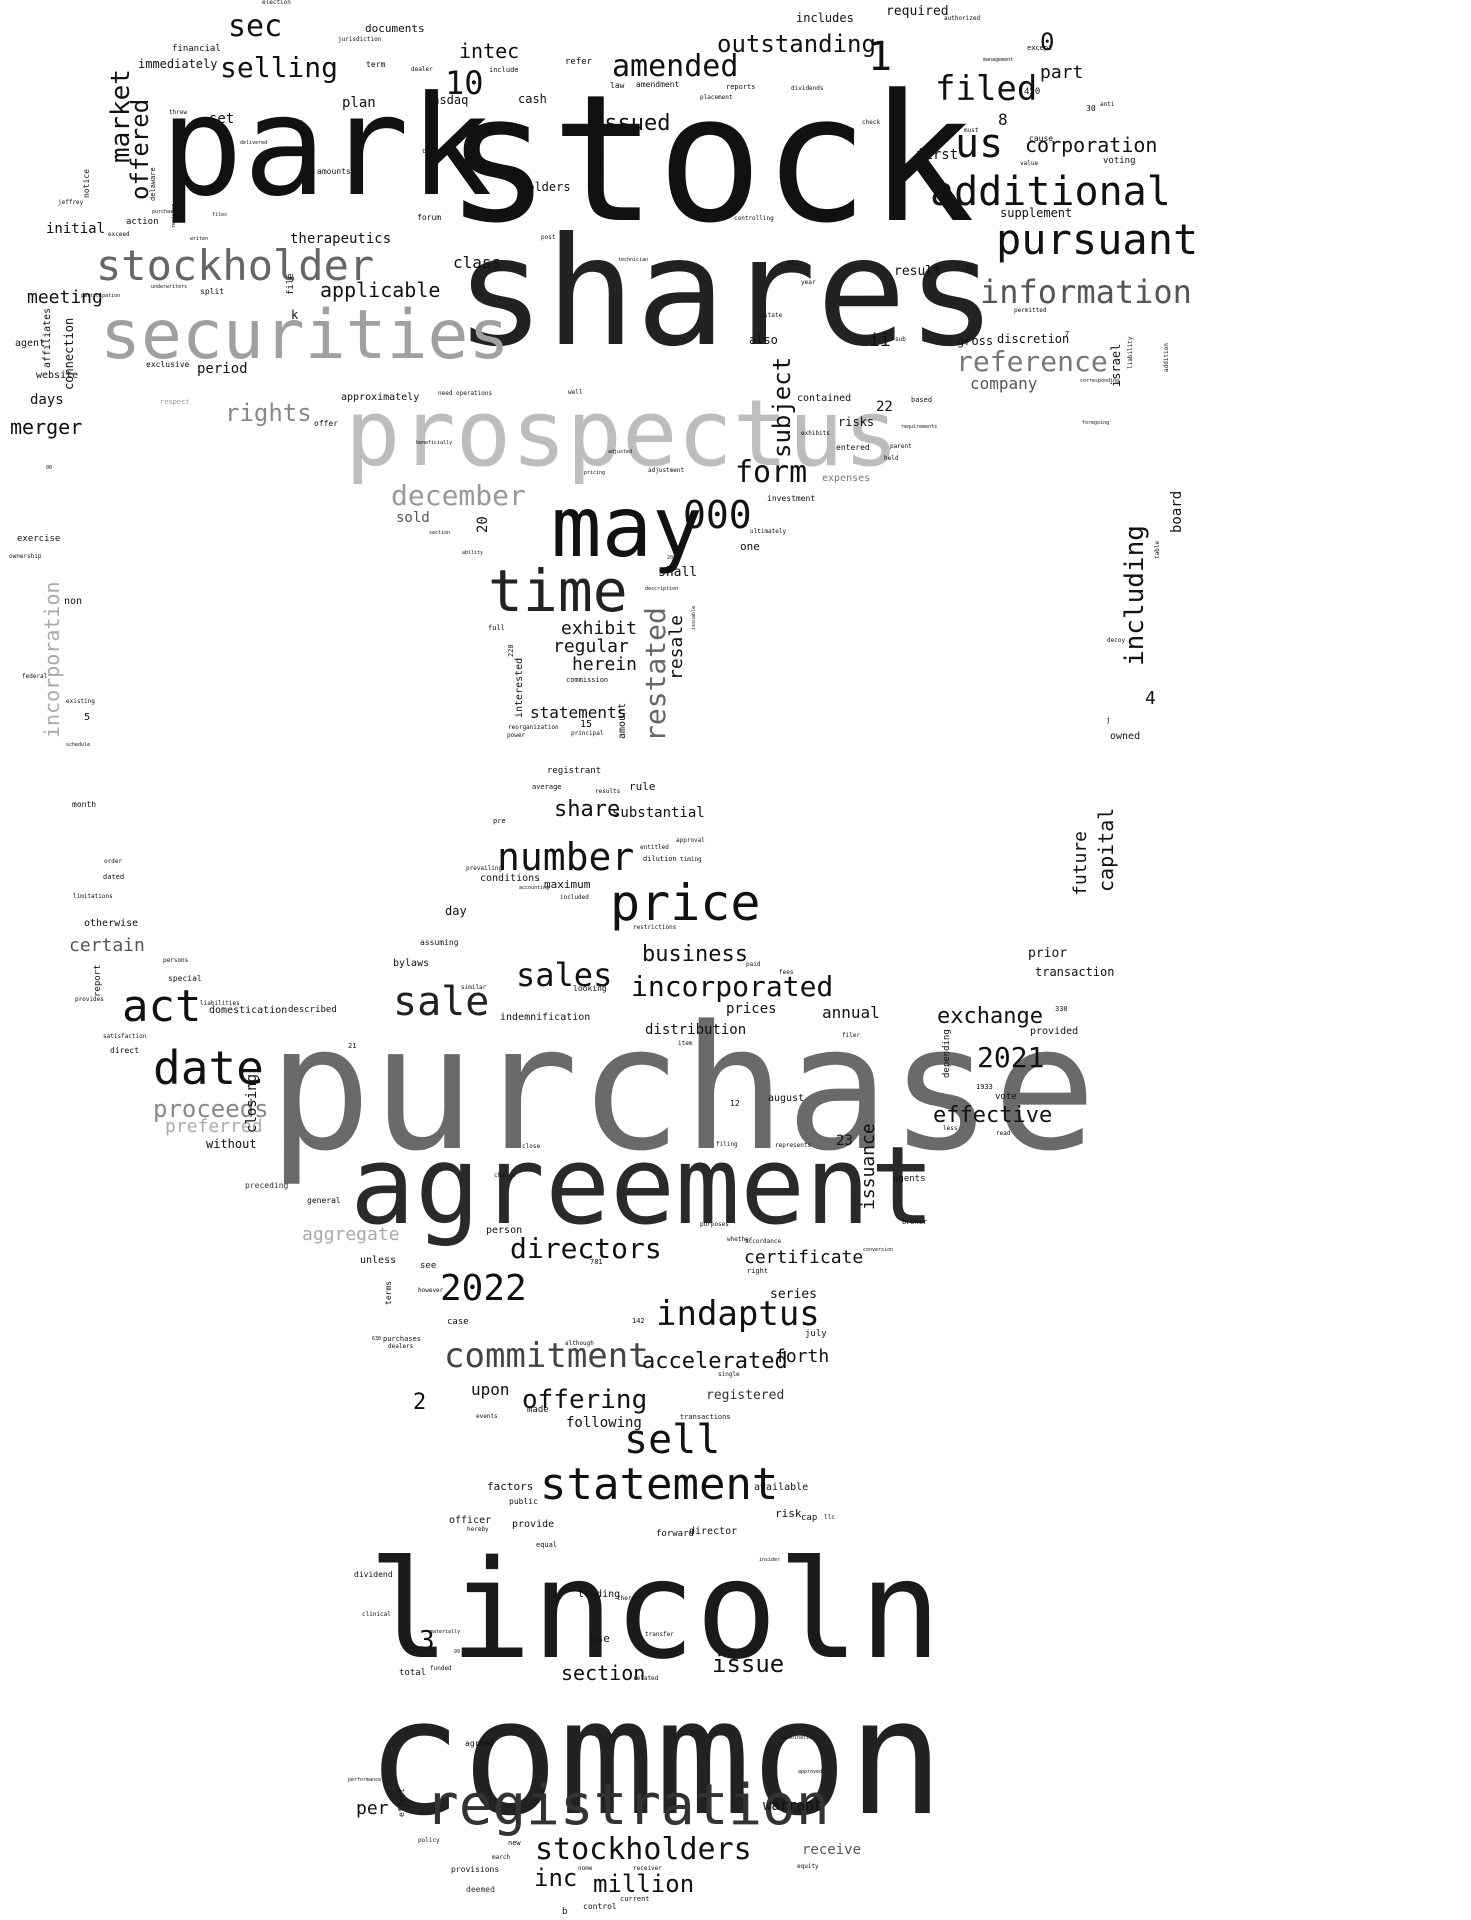  What do you see at coordinates (71, 202) in the screenshot?
I see `word-jeffrey: jeffrey` at bounding box center [71, 202].